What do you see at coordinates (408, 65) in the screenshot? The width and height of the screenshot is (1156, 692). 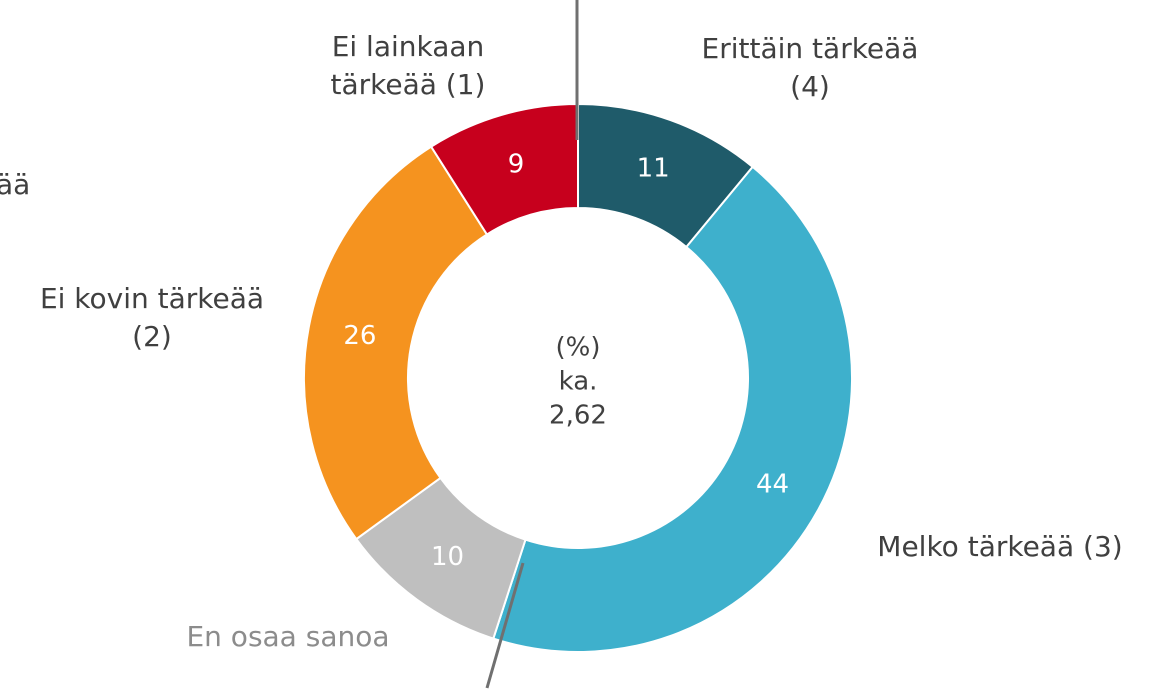 I see `category-label: Ei lainkaan tärkeää (1)` at bounding box center [408, 65].